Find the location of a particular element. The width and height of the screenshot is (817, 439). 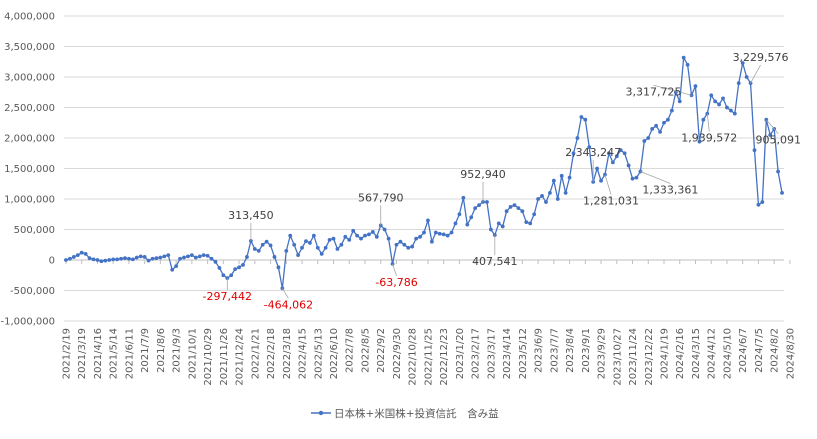

x-tick-label: 2023/3/17 is located at coordinates (491, 353).